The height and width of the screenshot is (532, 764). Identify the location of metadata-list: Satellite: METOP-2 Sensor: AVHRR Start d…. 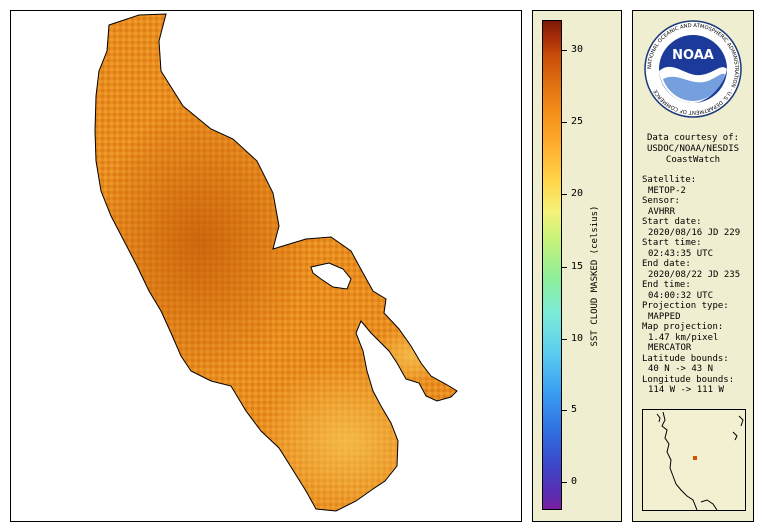
(691, 285).